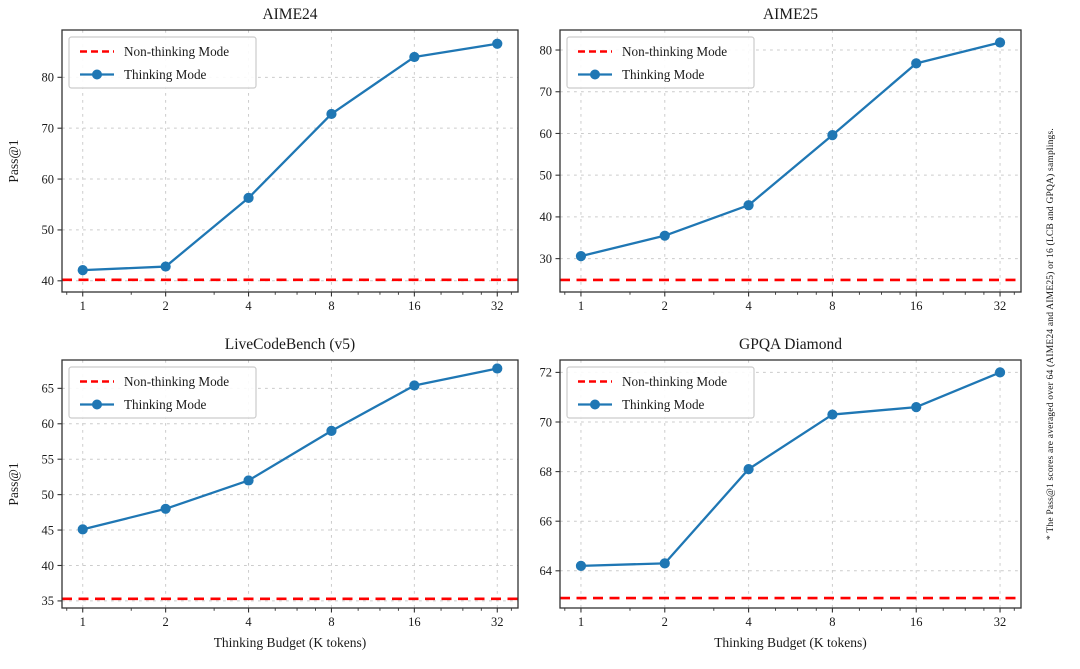  What do you see at coordinates (546, 522) in the screenshot?
I see `y-tick-label: 66` at bounding box center [546, 522].